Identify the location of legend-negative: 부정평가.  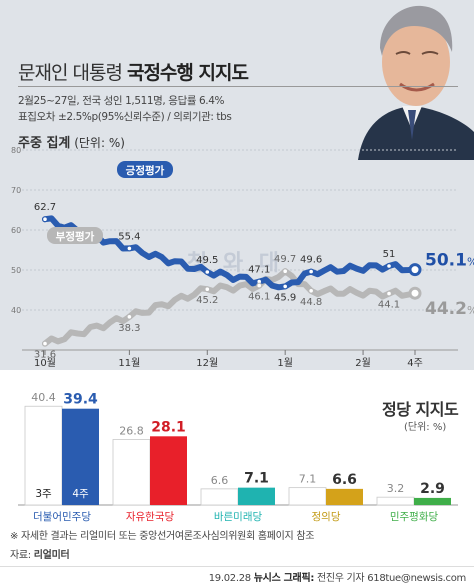
(75, 236).